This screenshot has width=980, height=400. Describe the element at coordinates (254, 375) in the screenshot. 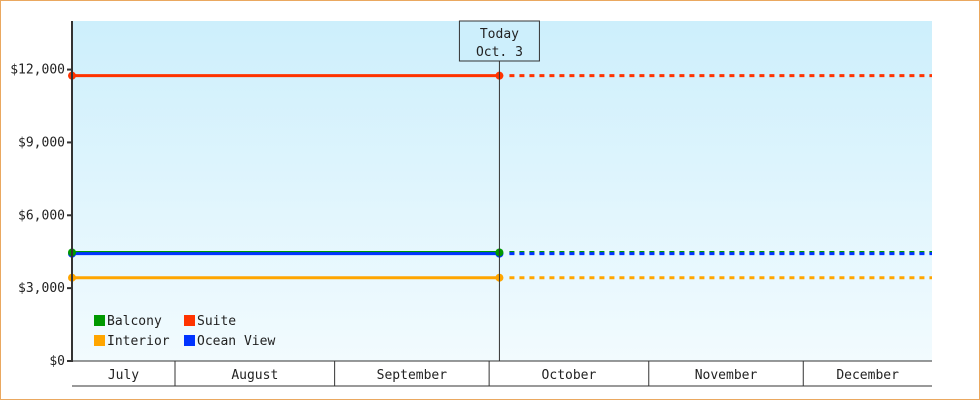

I see `month-label: August` at that location.